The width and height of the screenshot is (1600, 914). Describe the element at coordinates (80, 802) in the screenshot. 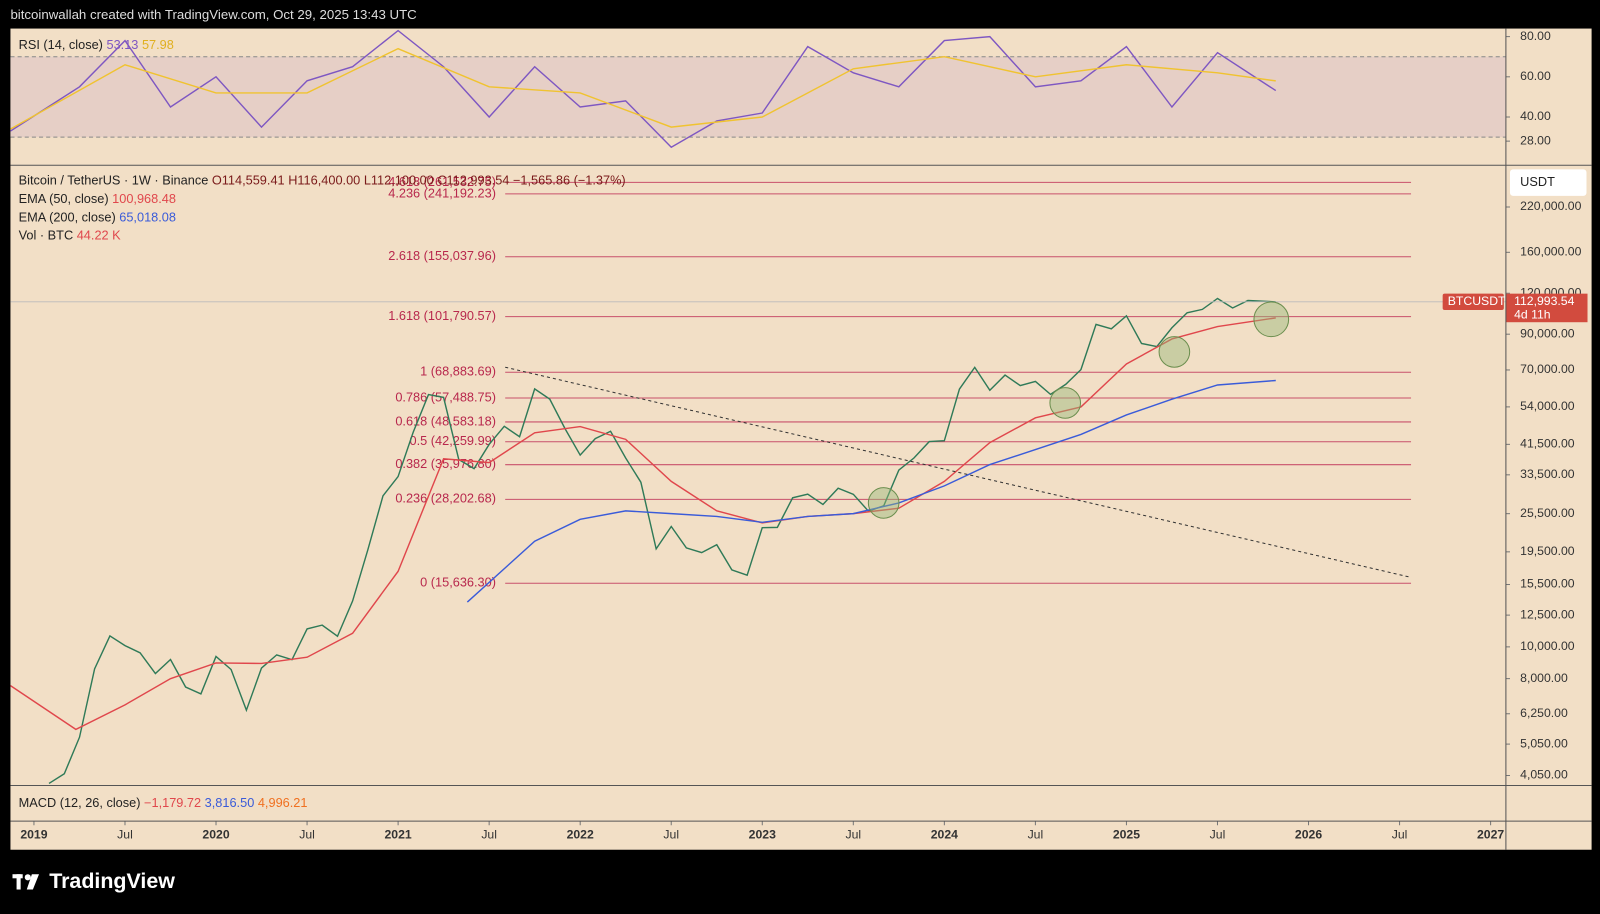

I see `macd-name: MACD (12, 26, close)` at that location.